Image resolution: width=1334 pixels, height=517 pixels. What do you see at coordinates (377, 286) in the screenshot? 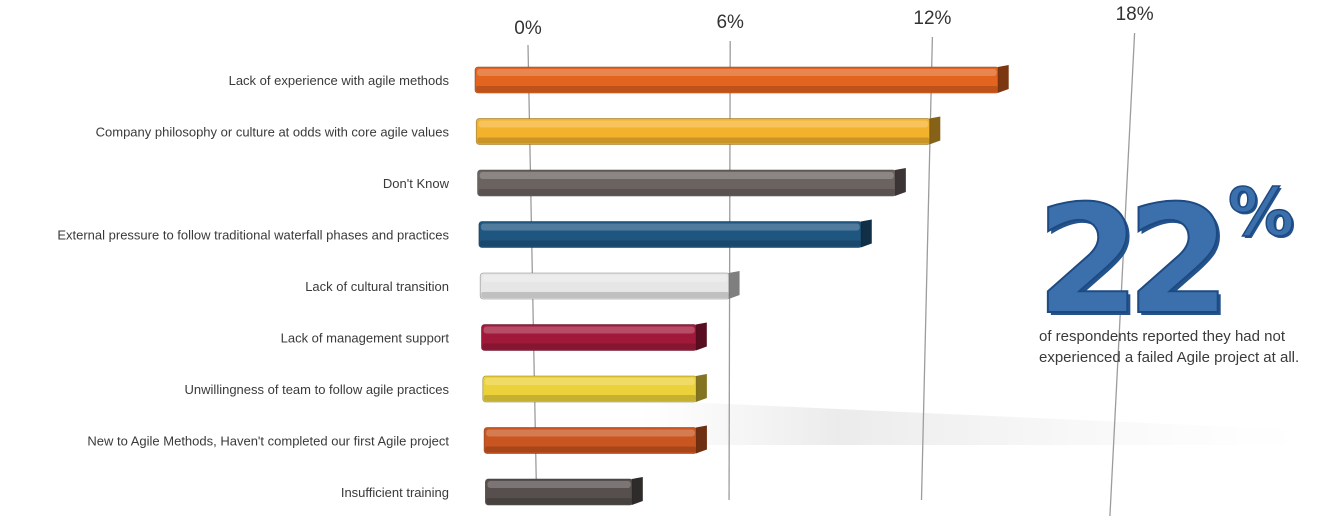
I see `category-label: Lack of cultural transition` at bounding box center [377, 286].